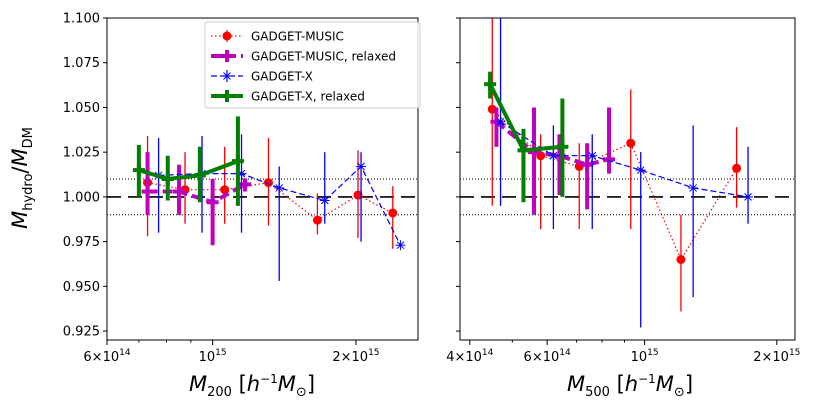 The width and height of the screenshot is (830, 415). I want to click on legend-entry: GADGET-X, relaxed, so click(288, 97).